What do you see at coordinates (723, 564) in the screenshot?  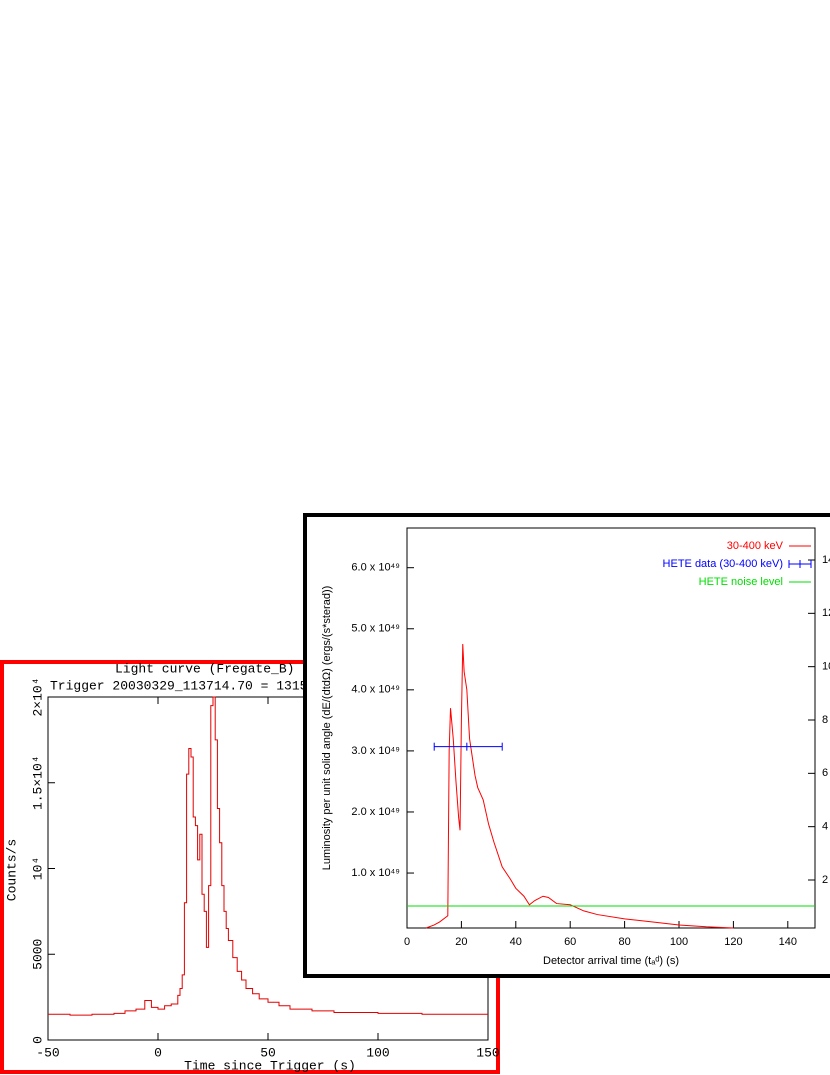 I see `legend-label: HETE data (30-400 keV)` at bounding box center [723, 564].